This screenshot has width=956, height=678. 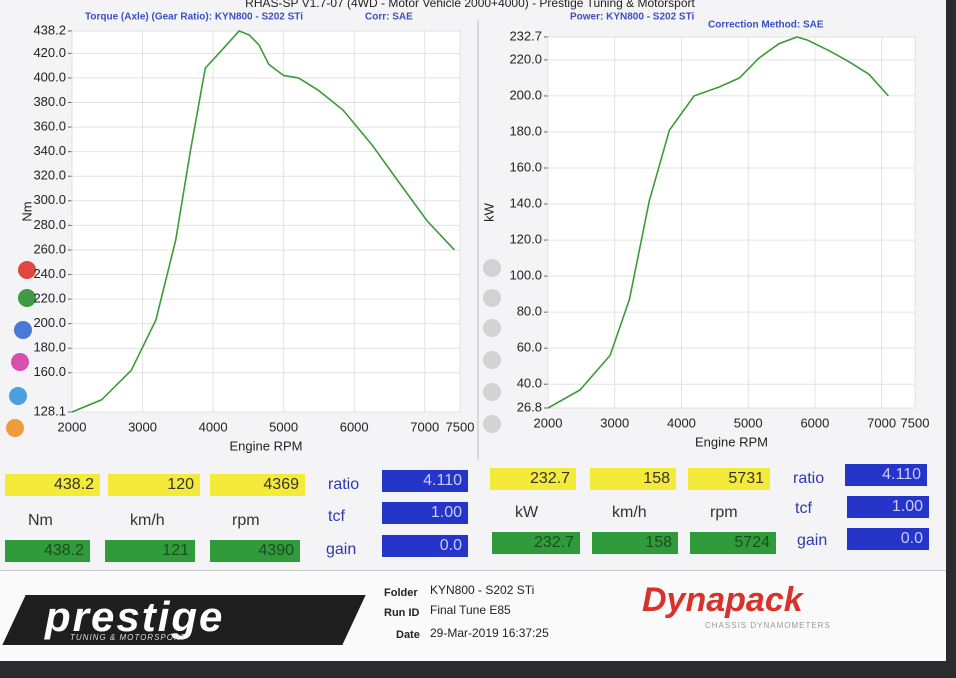 What do you see at coordinates (733, 543) in the screenshot?
I see `readout: 5724` at bounding box center [733, 543].